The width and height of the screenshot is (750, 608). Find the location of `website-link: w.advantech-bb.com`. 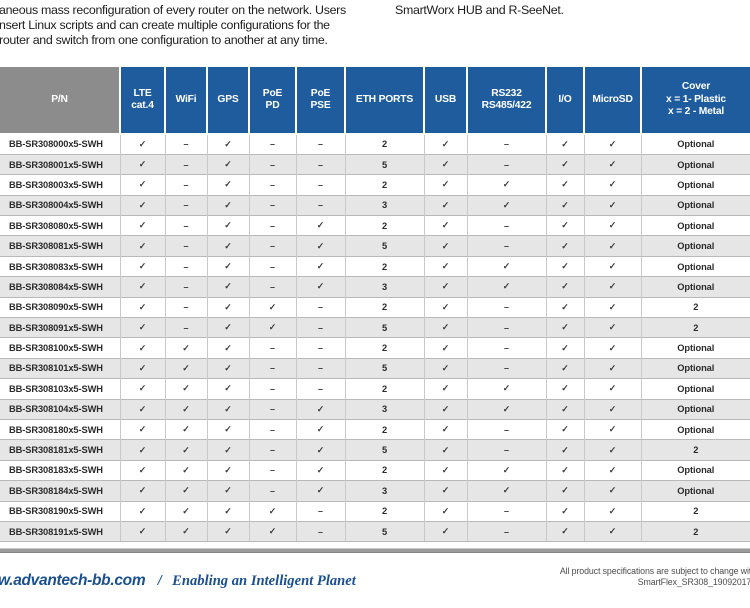

website-link: w.advantech-bb.com is located at coordinates (73, 580).